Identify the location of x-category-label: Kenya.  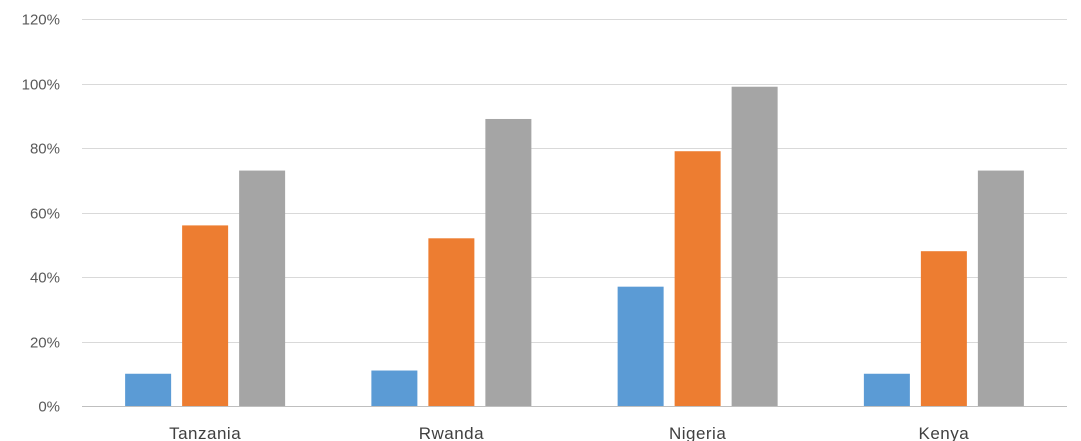
(944, 432).